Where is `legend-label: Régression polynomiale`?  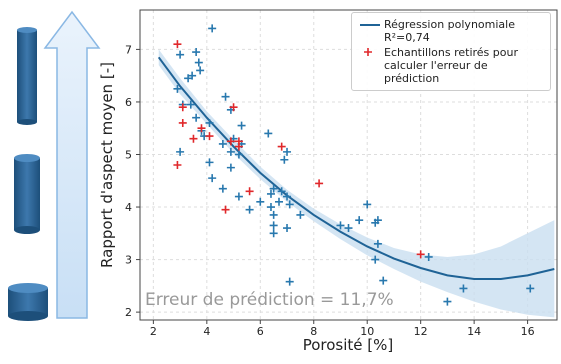 legend-label: Régression polynomiale is located at coordinates (449, 24).